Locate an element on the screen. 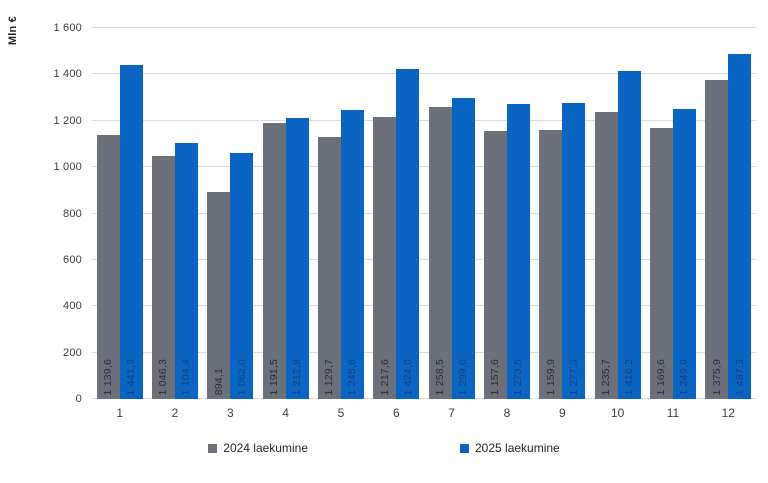  bar-2025-month-9: 1 277,3 is located at coordinates (574, 250).